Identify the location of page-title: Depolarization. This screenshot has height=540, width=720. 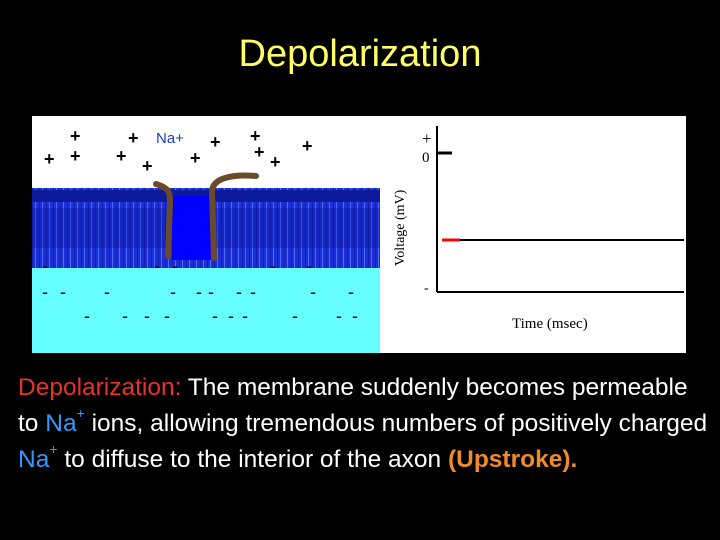
(360, 54).